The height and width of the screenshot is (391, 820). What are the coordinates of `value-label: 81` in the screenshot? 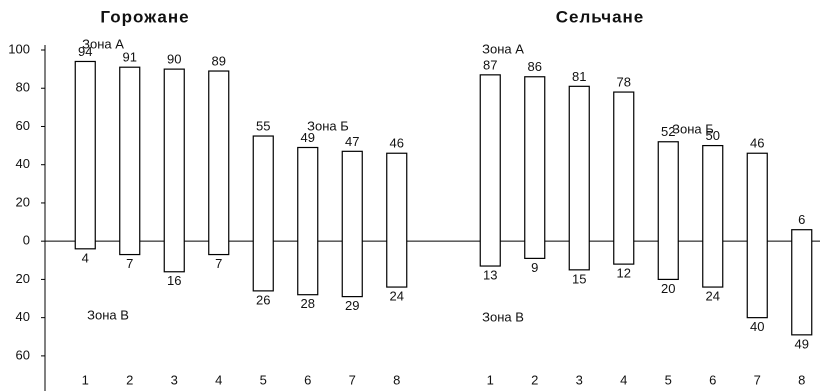 It's located at (579, 76).